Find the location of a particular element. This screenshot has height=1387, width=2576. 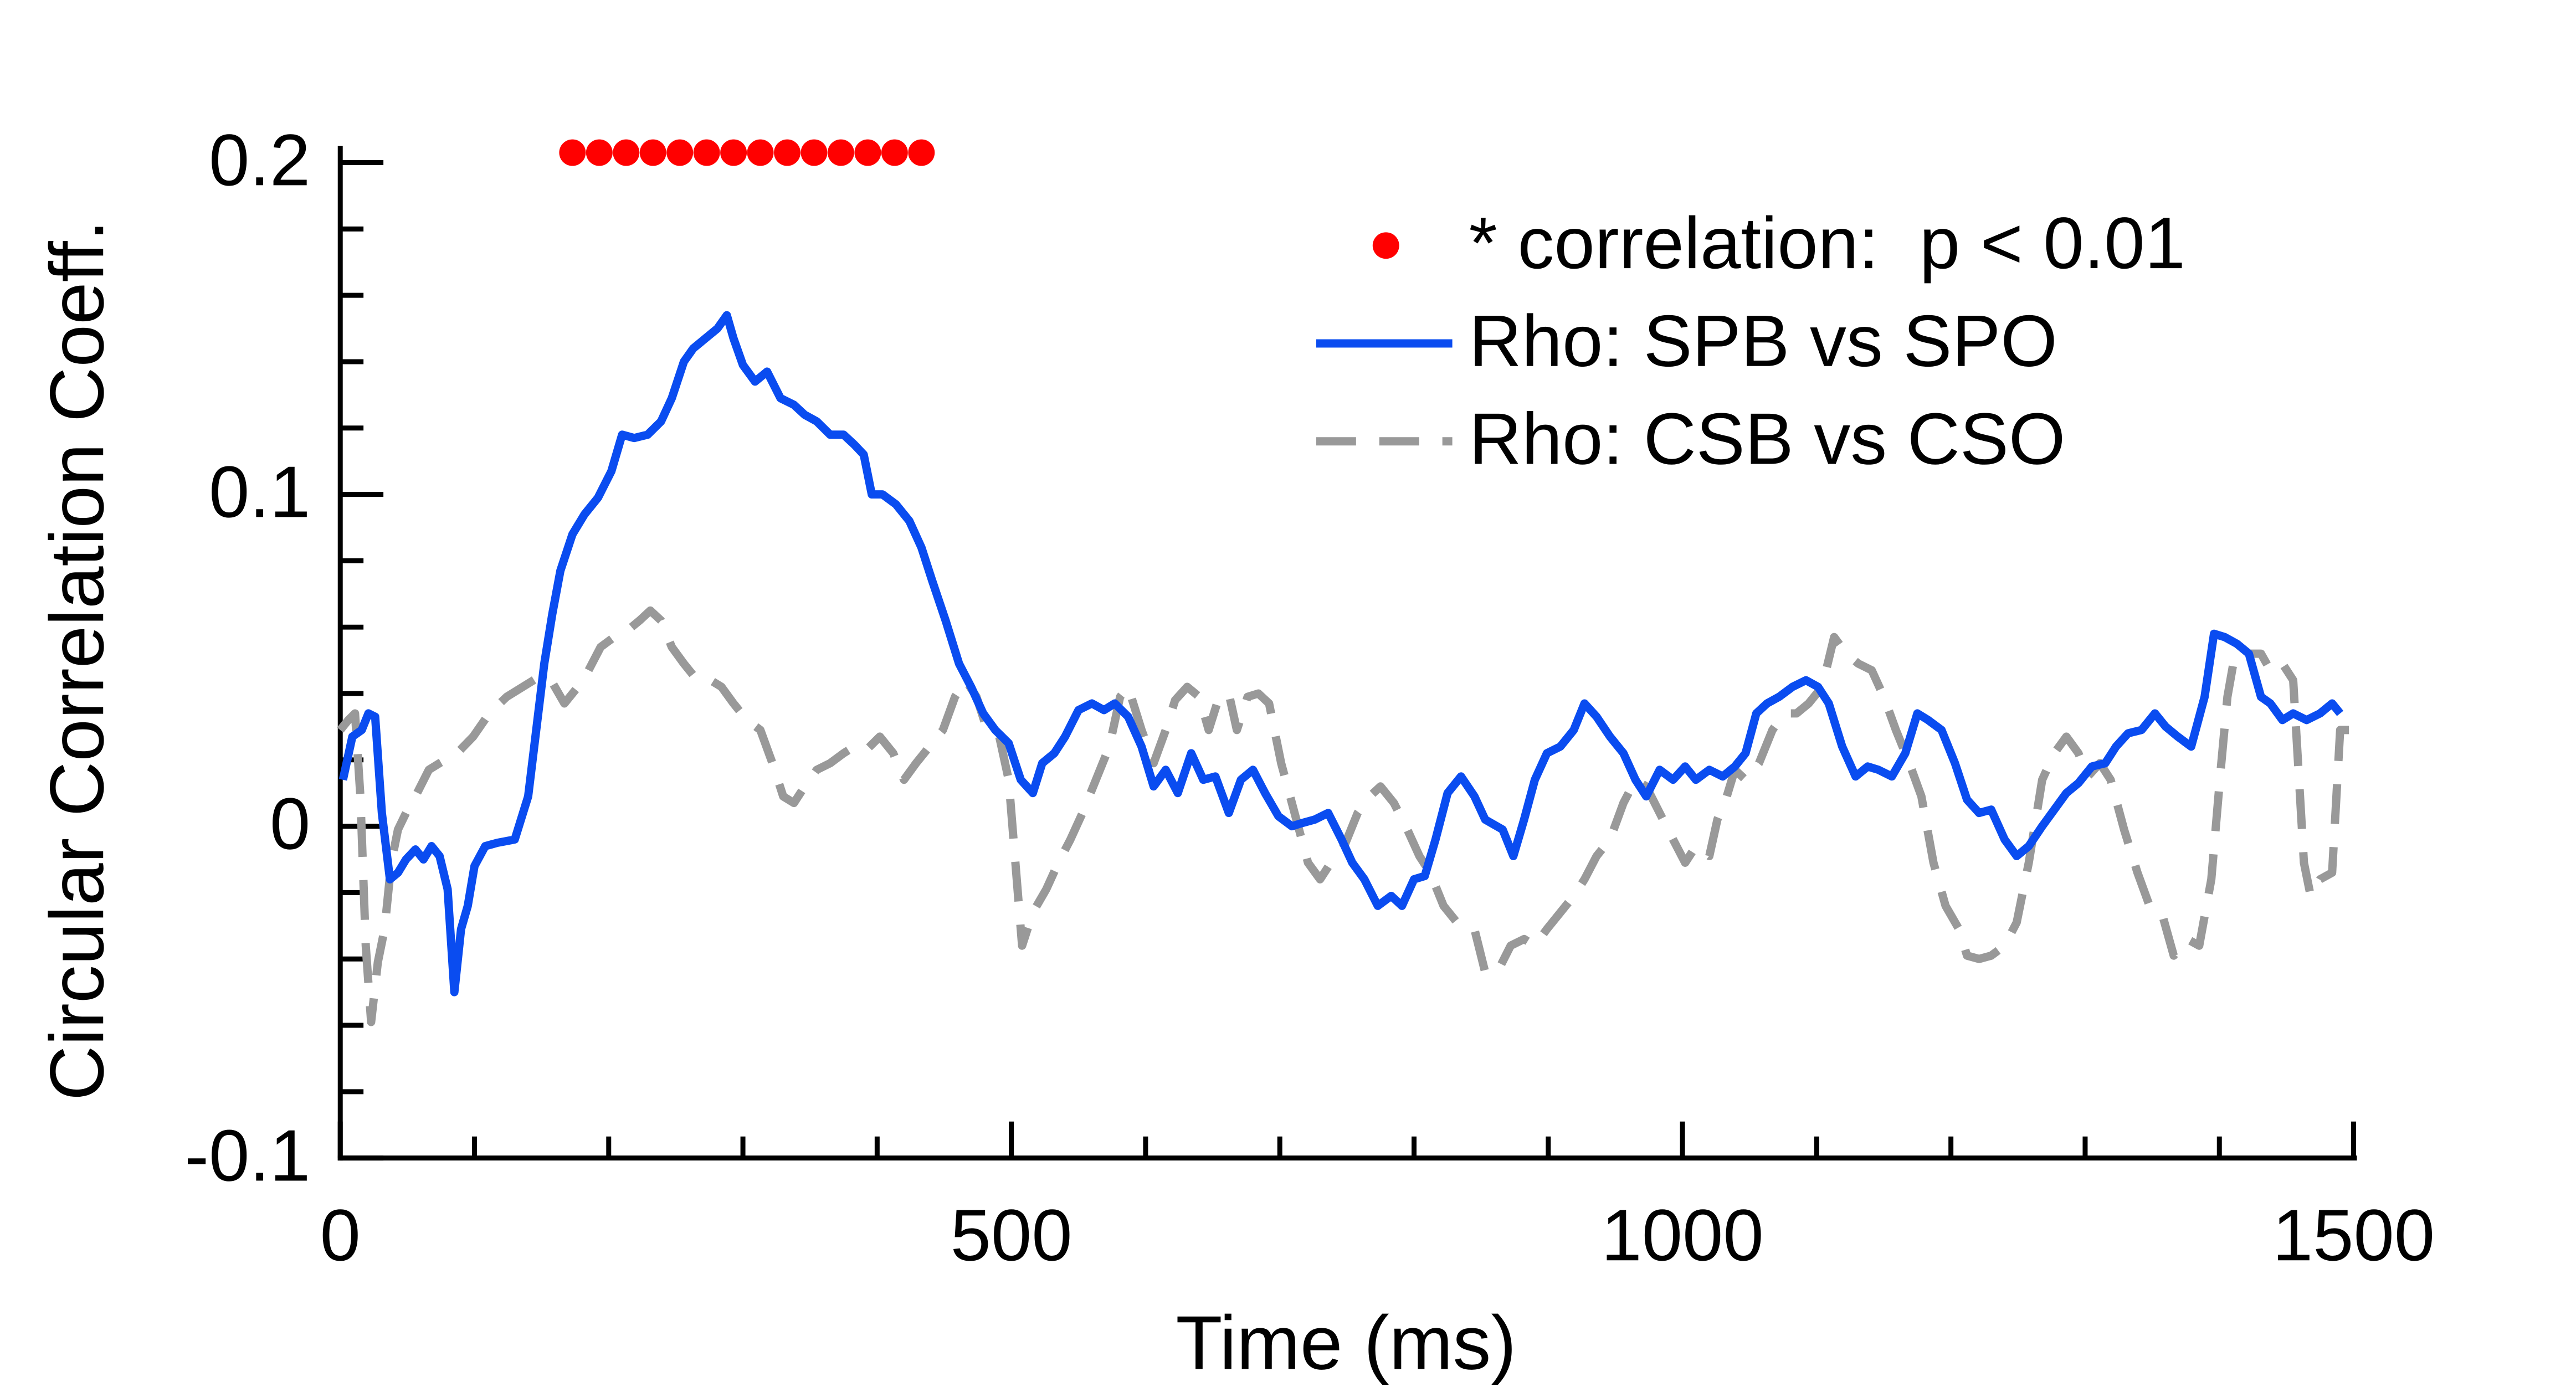

x-axis-title: Time (ms) is located at coordinates (1346, 1343).